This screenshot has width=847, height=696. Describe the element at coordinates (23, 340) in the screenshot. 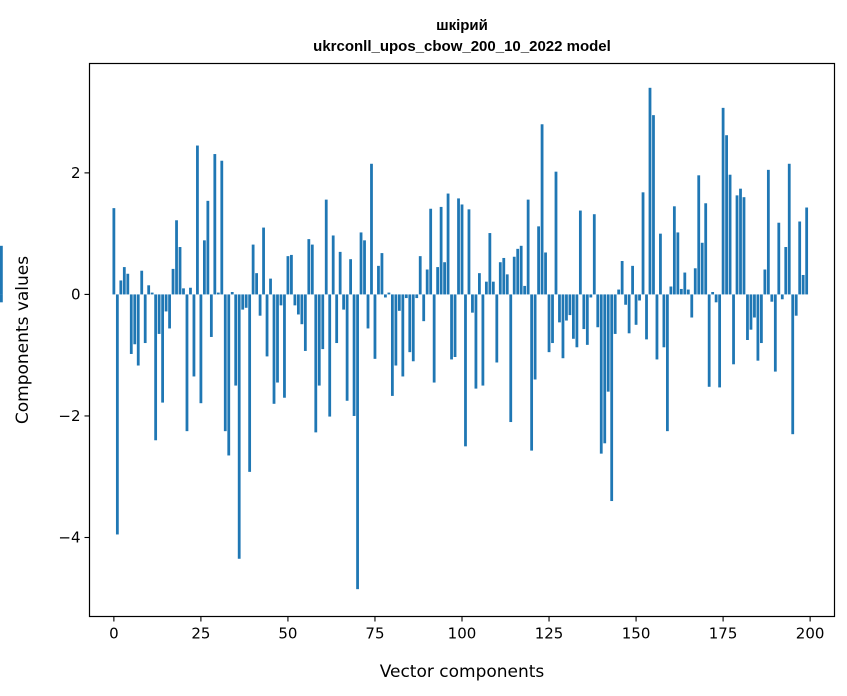

I see `y-axis-label: Components values` at that location.